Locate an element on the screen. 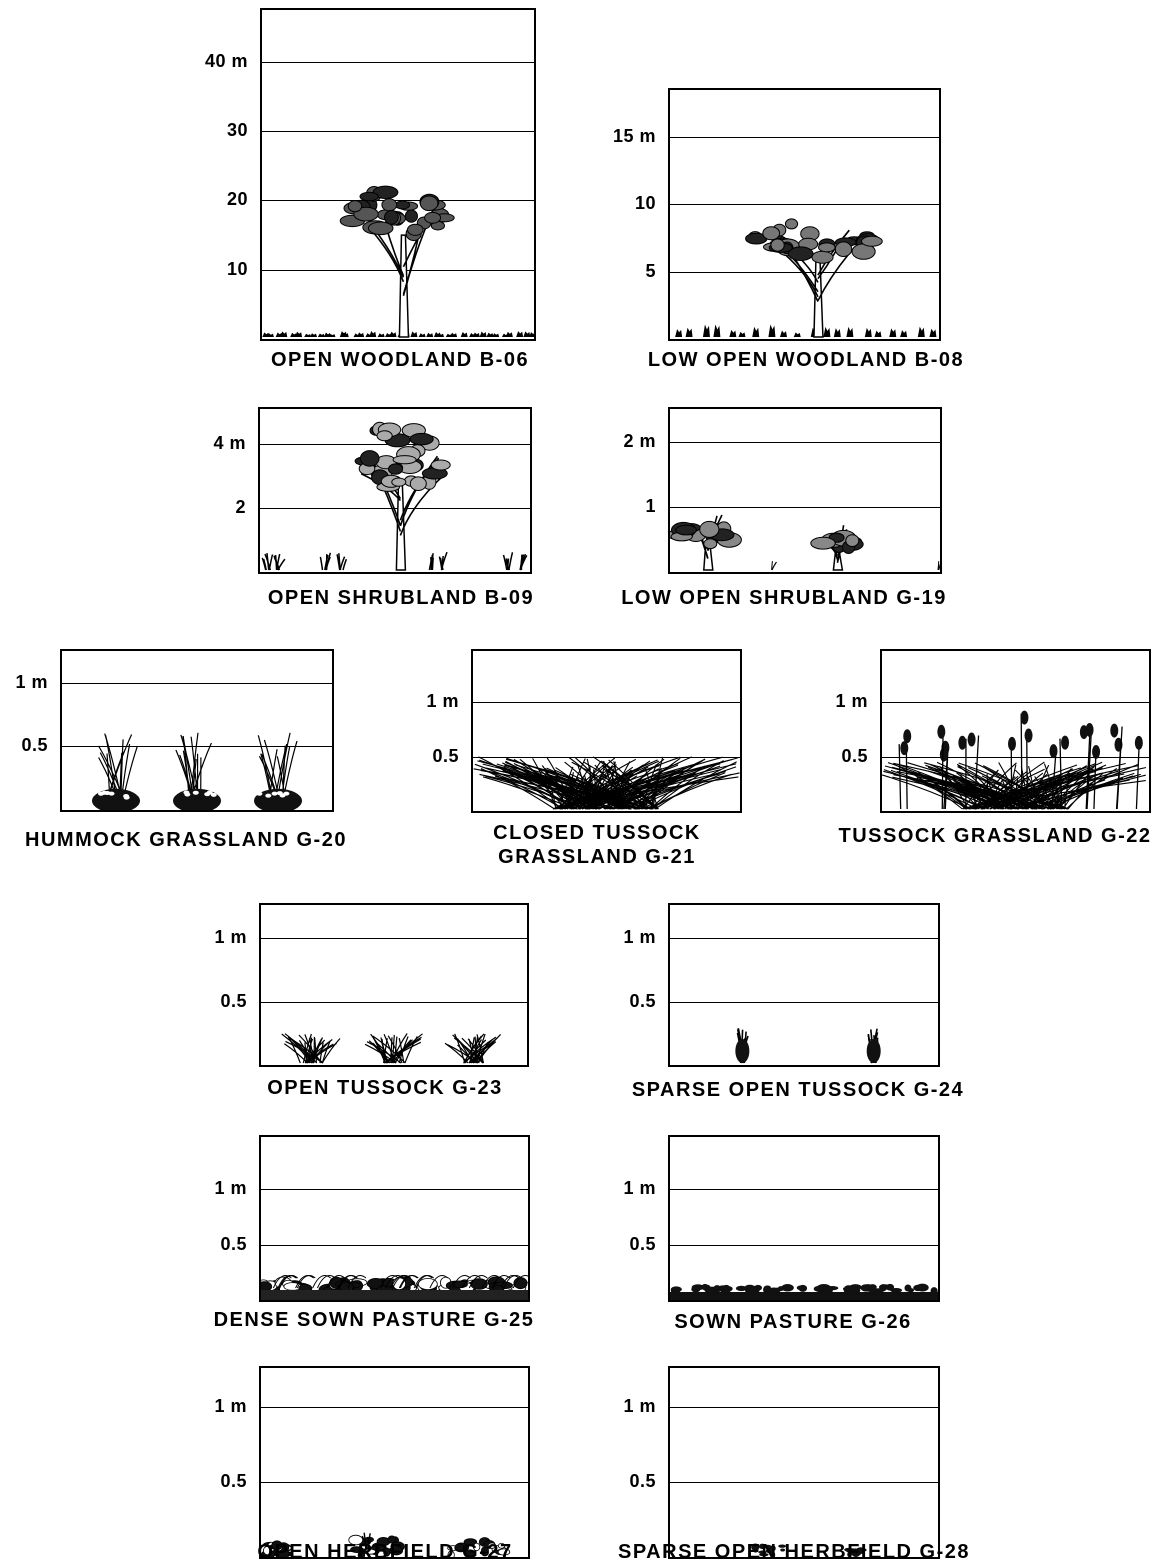 The image size is (1173, 1565). tick-label: 1 is located at coordinates (650, 505).